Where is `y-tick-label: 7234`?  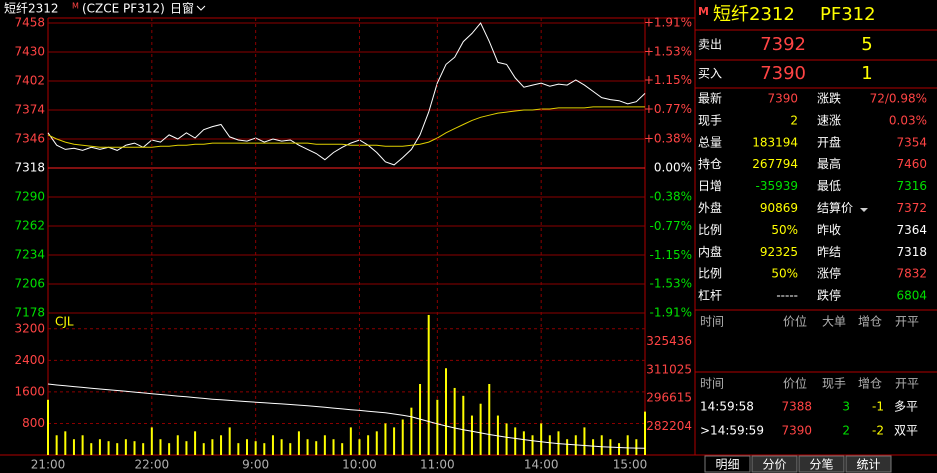
y-tick-label: 7234 is located at coordinates (29, 255).